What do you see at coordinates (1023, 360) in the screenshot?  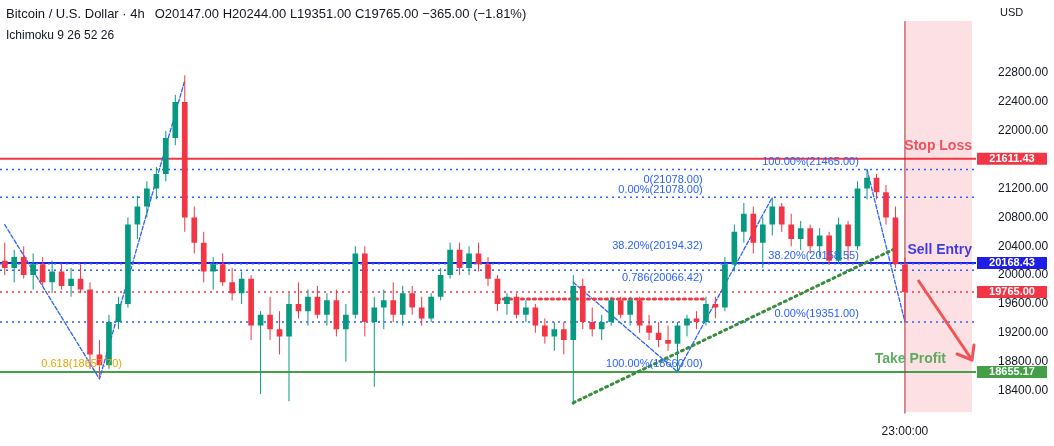 I see `y-tick-label: 18800.00` at bounding box center [1023, 360].